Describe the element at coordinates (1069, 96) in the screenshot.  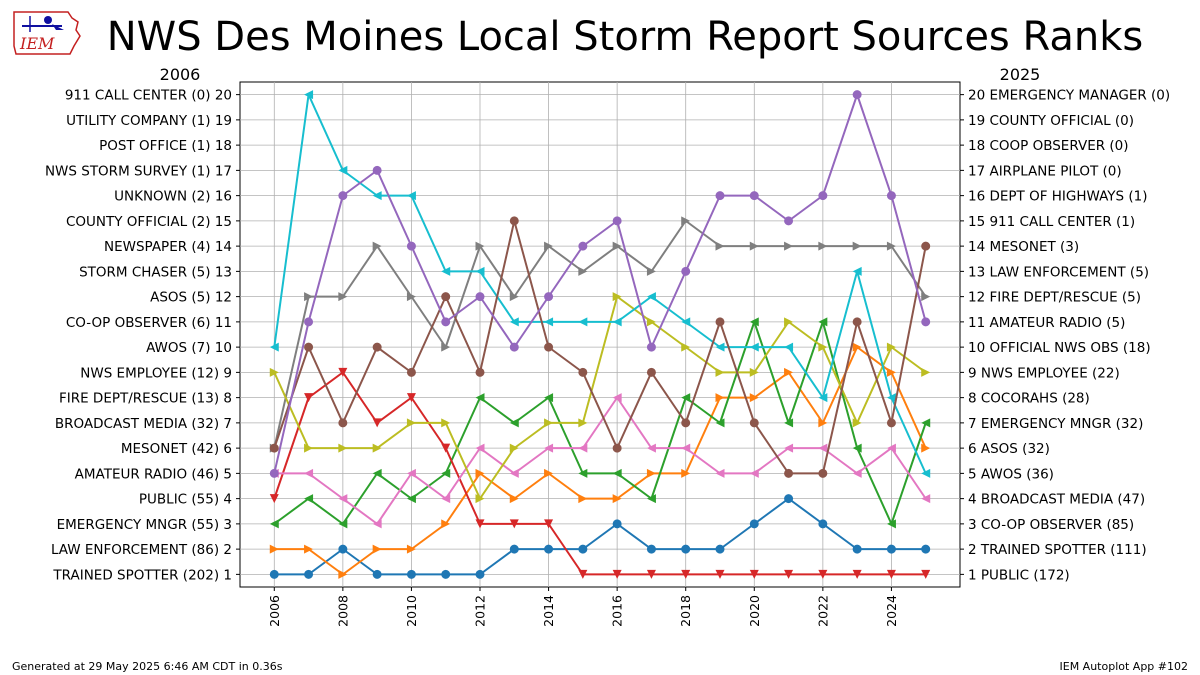
I see `right-rank-label: 20 EMERGENCY MANAGER (0)` at that location.